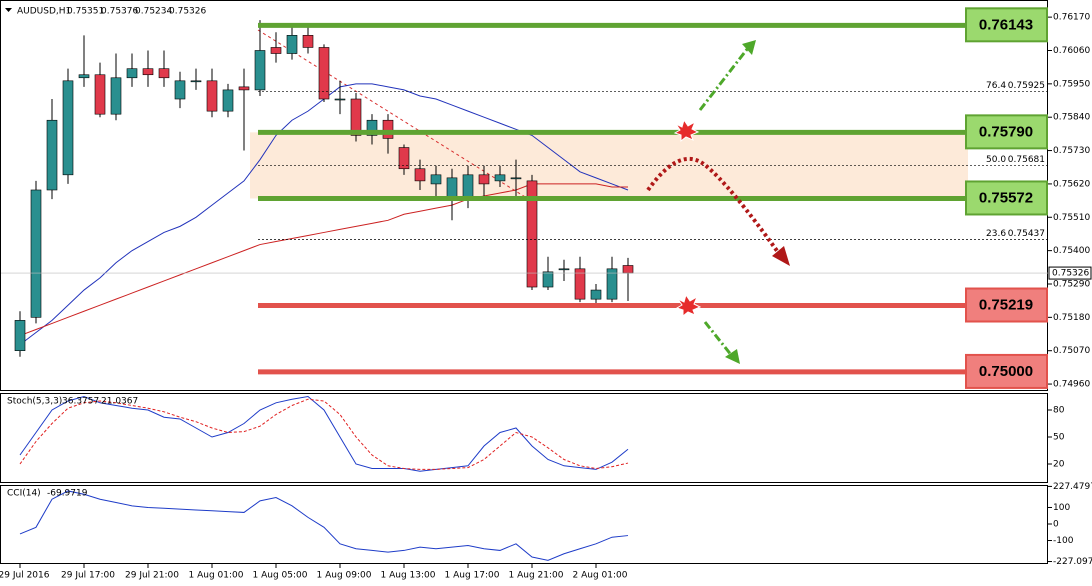 This screenshot has height=586, width=1092. Describe the element at coordinates (536, 576) in the screenshot. I see `x-tick-label: 1 Aug 21:00` at that location.